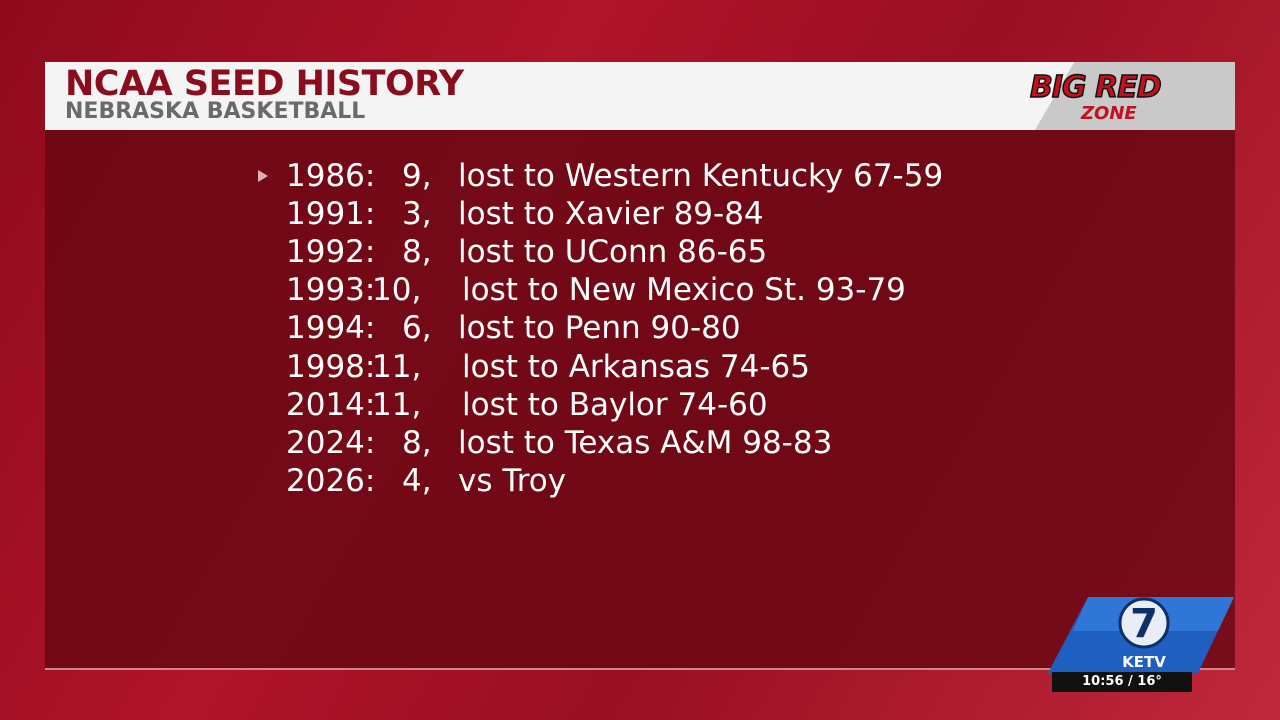 This screenshot has width=1280, height=720. I want to click on logo-bottom: ZONE, so click(1109, 113).